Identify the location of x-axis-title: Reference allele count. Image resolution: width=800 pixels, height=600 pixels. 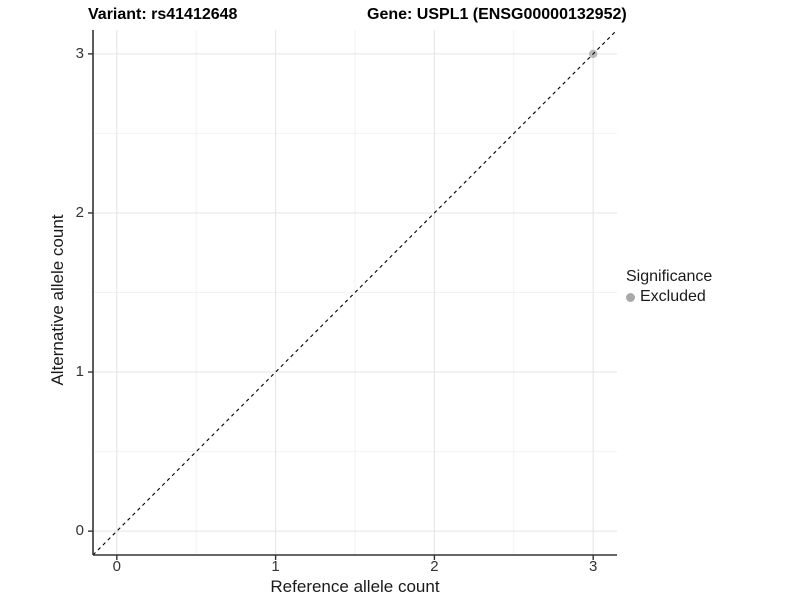
(355, 586).